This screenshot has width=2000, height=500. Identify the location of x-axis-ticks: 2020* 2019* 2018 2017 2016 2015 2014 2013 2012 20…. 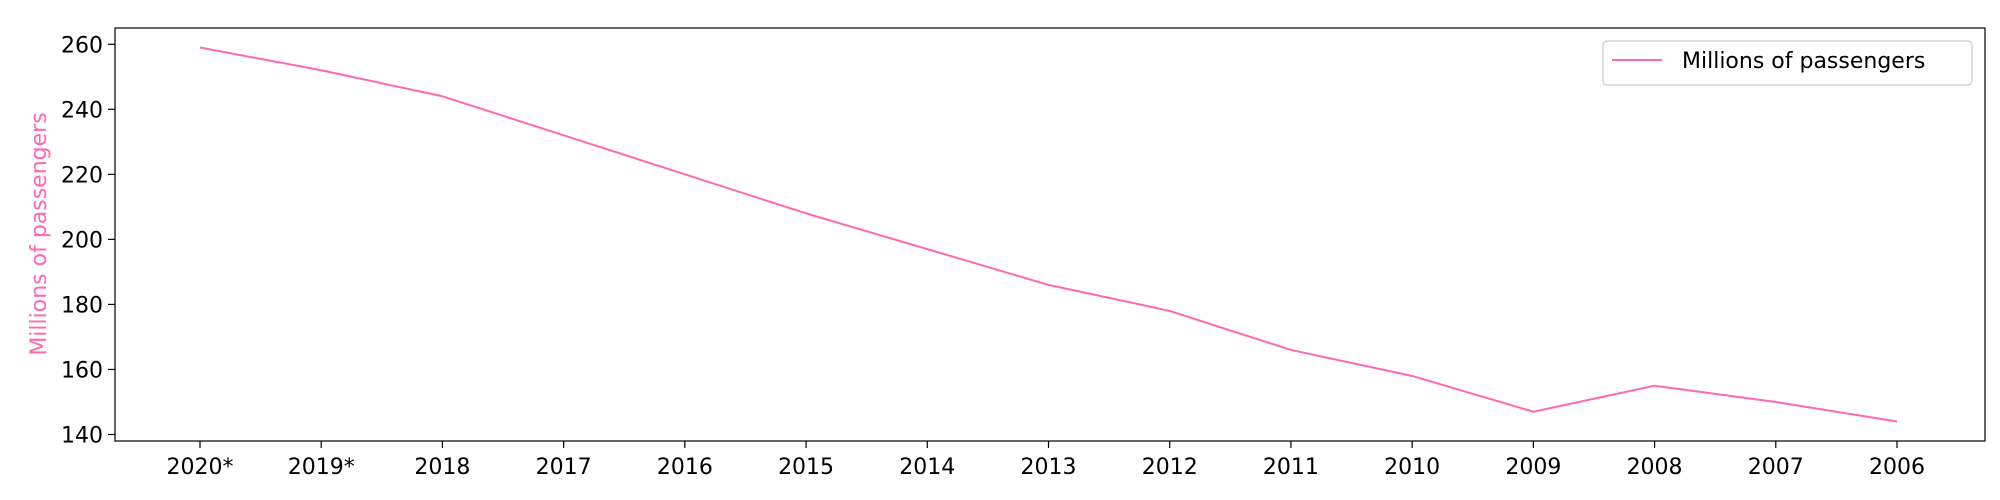
(1046, 460).